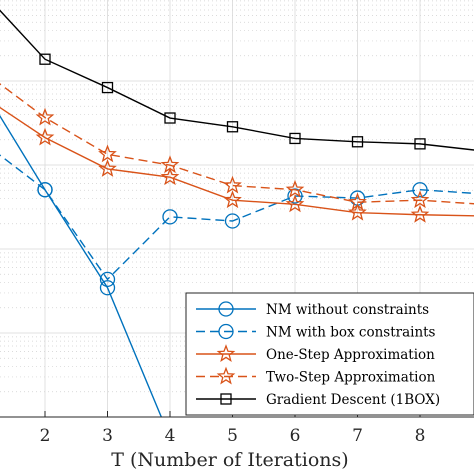 This screenshot has height=474, width=474. I want to click on legend-label: NM without constraints, so click(347, 310).